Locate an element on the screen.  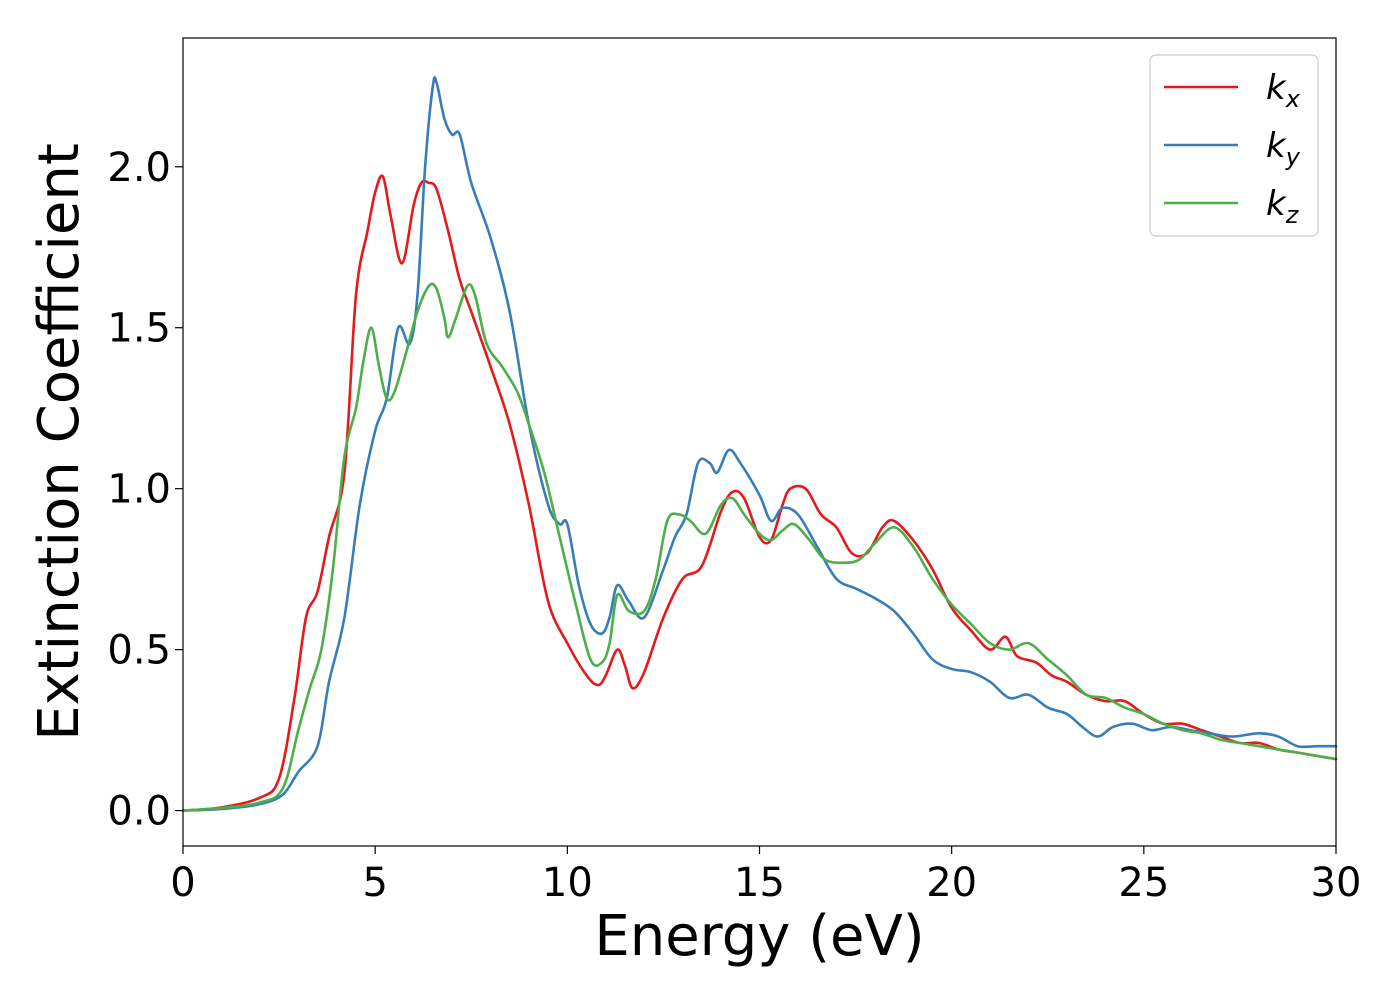
y-tick-label: 1.0 is located at coordinates (139, 490).